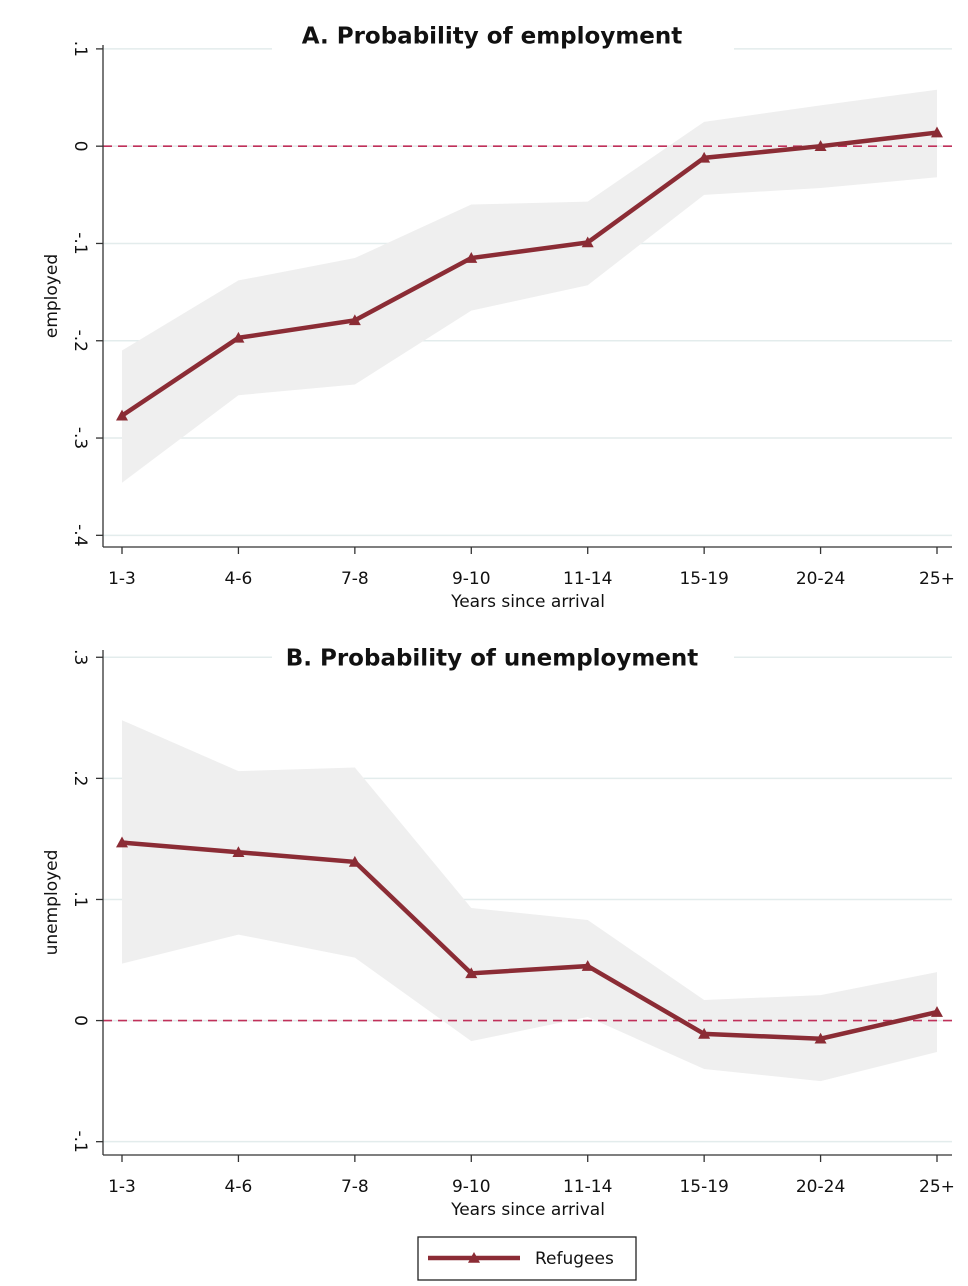  What do you see at coordinates (574, 1259) in the screenshot?
I see `legend-label: Refugees` at bounding box center [574, 1259].